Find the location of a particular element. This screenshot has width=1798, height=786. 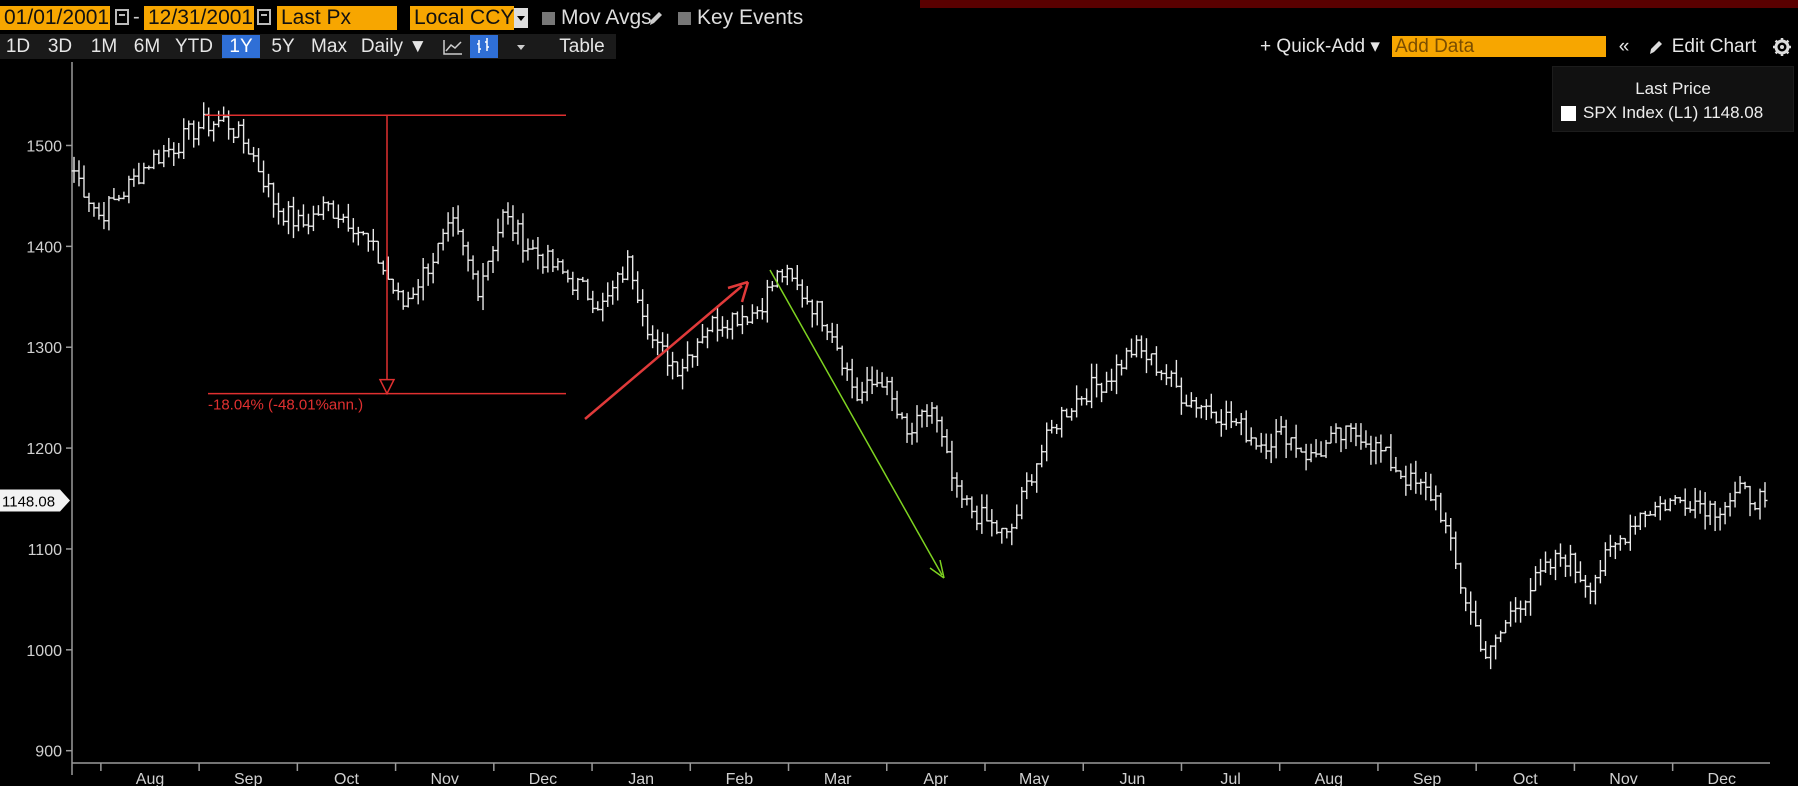

start-calendar-icon is located at coordinates (122, 17).